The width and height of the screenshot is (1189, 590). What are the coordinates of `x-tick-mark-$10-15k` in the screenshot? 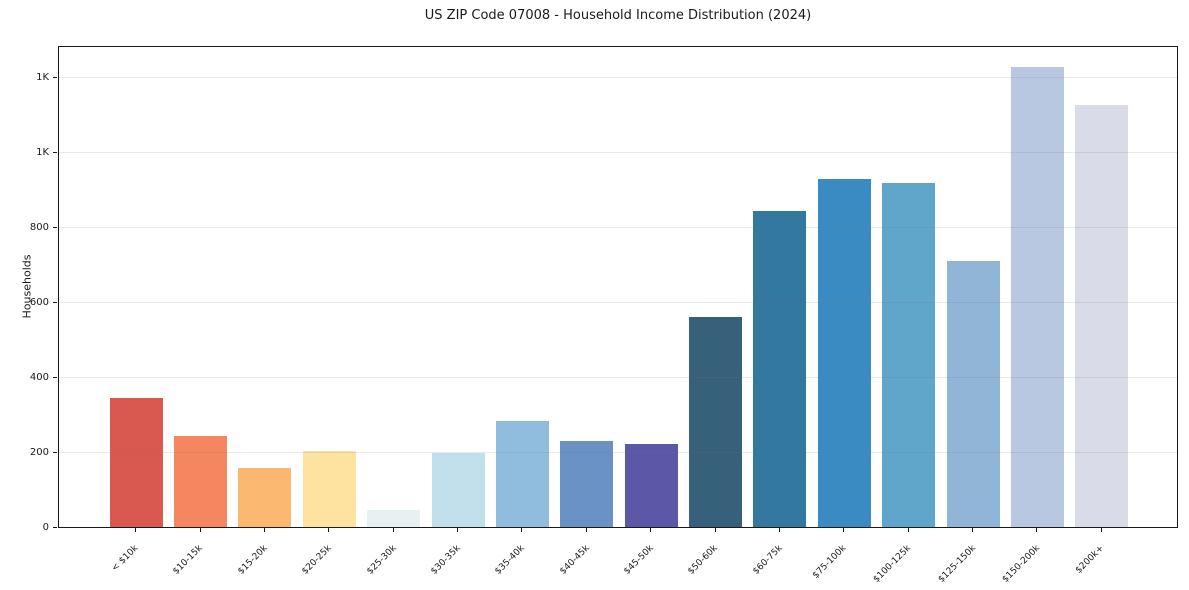 It's located at (200, 530).